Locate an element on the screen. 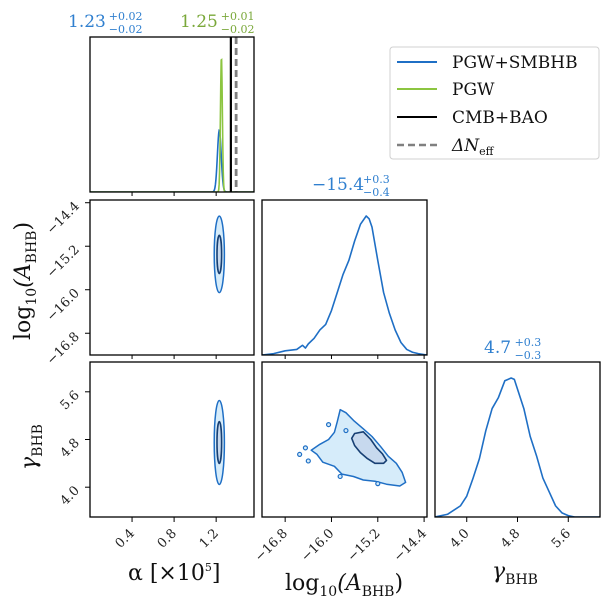 The image size is (611, 609). x-tick-label: 1.2 is located at coordinates (209, 538).